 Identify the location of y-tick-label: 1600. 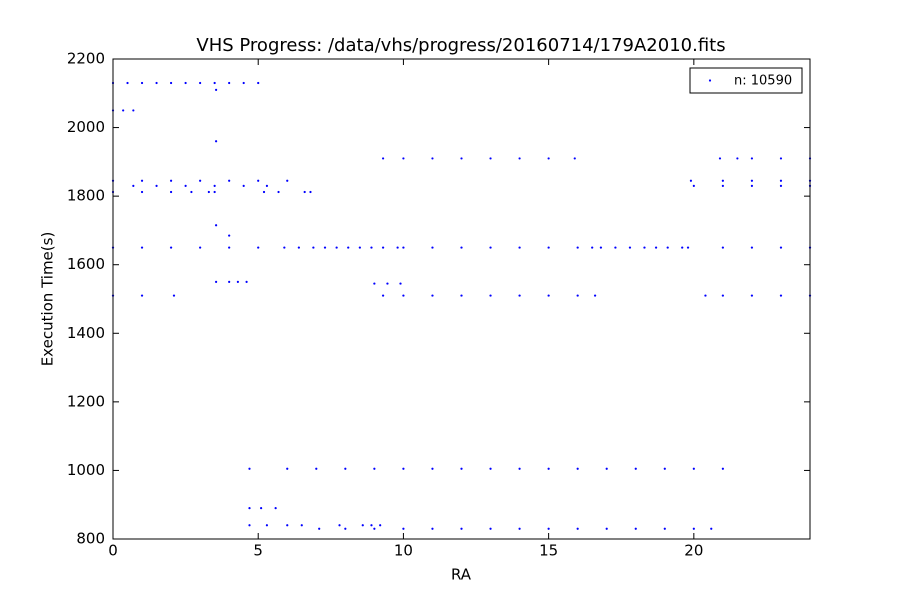
(86, 264).